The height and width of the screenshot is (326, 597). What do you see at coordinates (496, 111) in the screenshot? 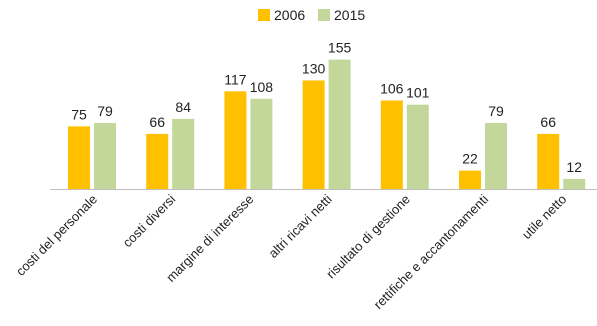
I see `value-label-2015-5: 79` at bounding box center [496, 111].